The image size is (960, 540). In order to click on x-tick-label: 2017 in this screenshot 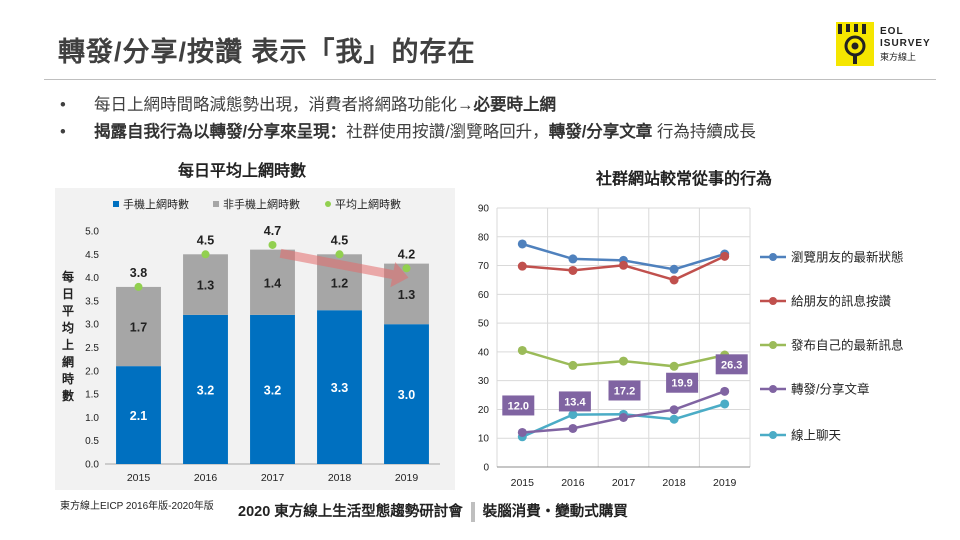, I will do `click(624, 483)`.